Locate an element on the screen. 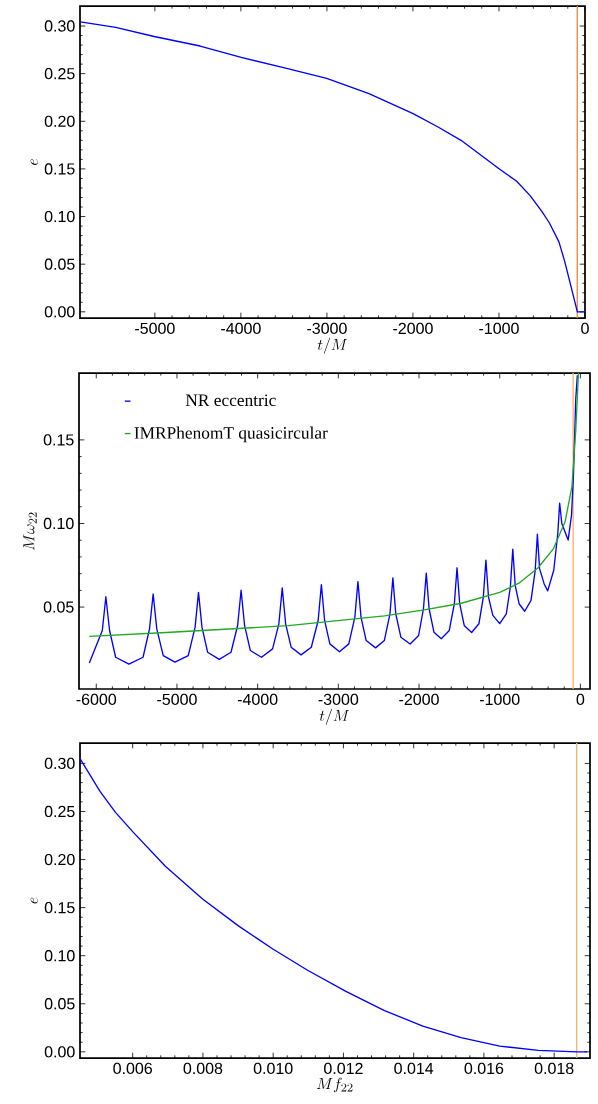 The width and height of the screenshot is (598, 1104). x-tick-label: 0.008 is located at coordinates (203, 1068).